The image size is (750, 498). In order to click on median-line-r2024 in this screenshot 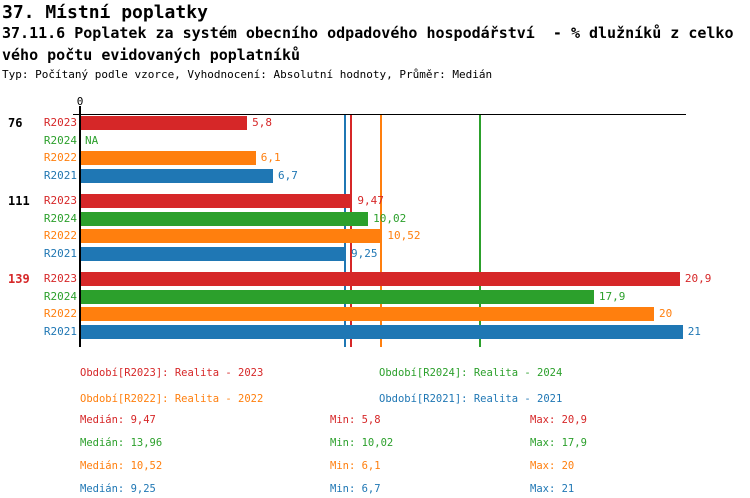, I will do `click(479, 230)`.